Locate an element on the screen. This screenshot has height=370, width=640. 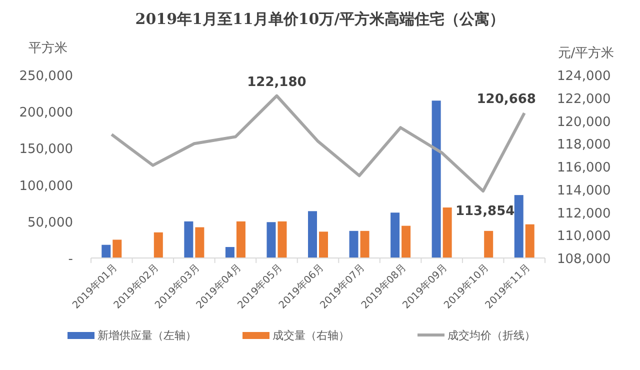
legend-label: 新增供应量（左轴） is located at coordinates (147, 335).